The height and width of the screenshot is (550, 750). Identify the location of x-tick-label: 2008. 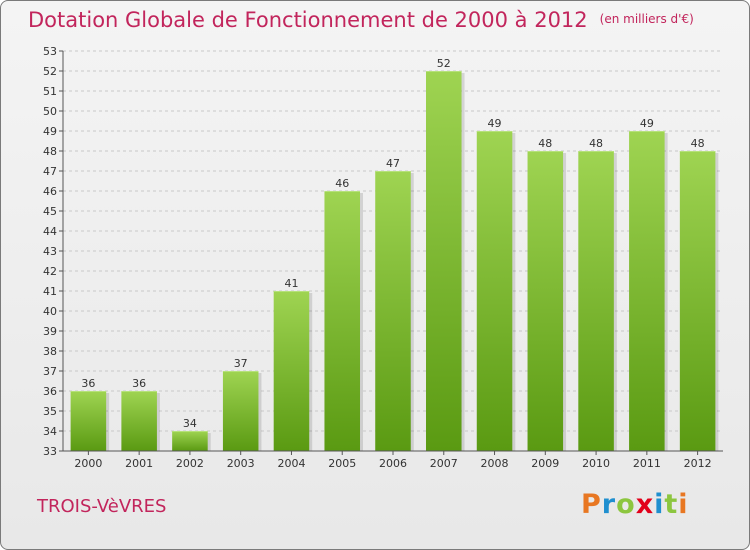
(495, 463).